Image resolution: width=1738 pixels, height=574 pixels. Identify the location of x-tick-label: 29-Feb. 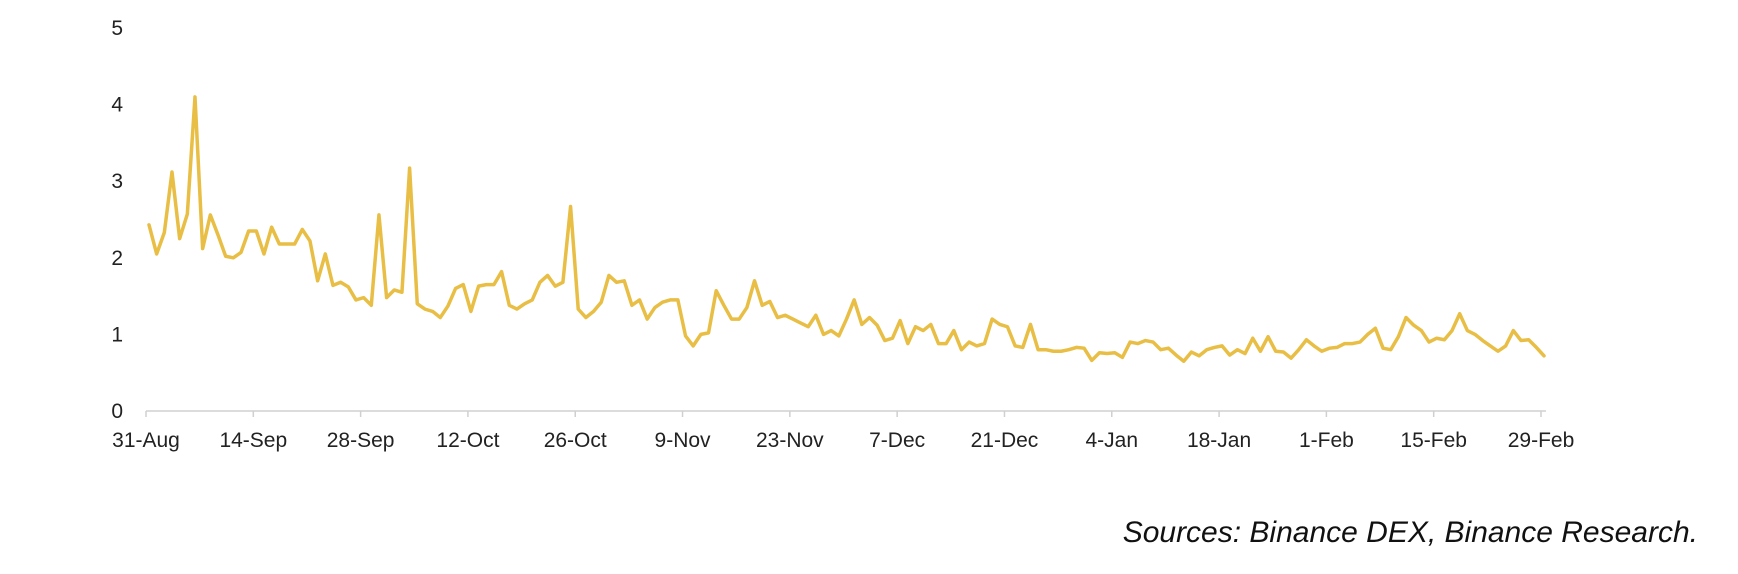
(1541, 440).